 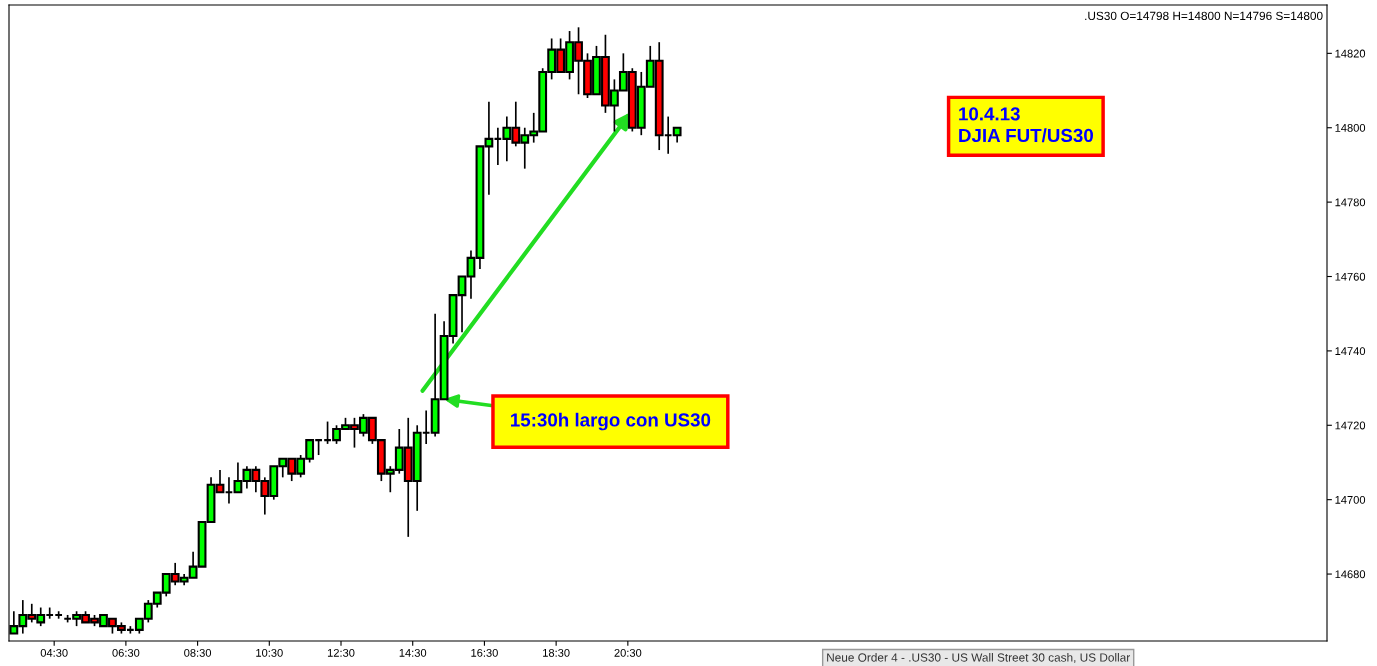 I want to click on x-tick-label: 12:30, so click(x=341, y=652).